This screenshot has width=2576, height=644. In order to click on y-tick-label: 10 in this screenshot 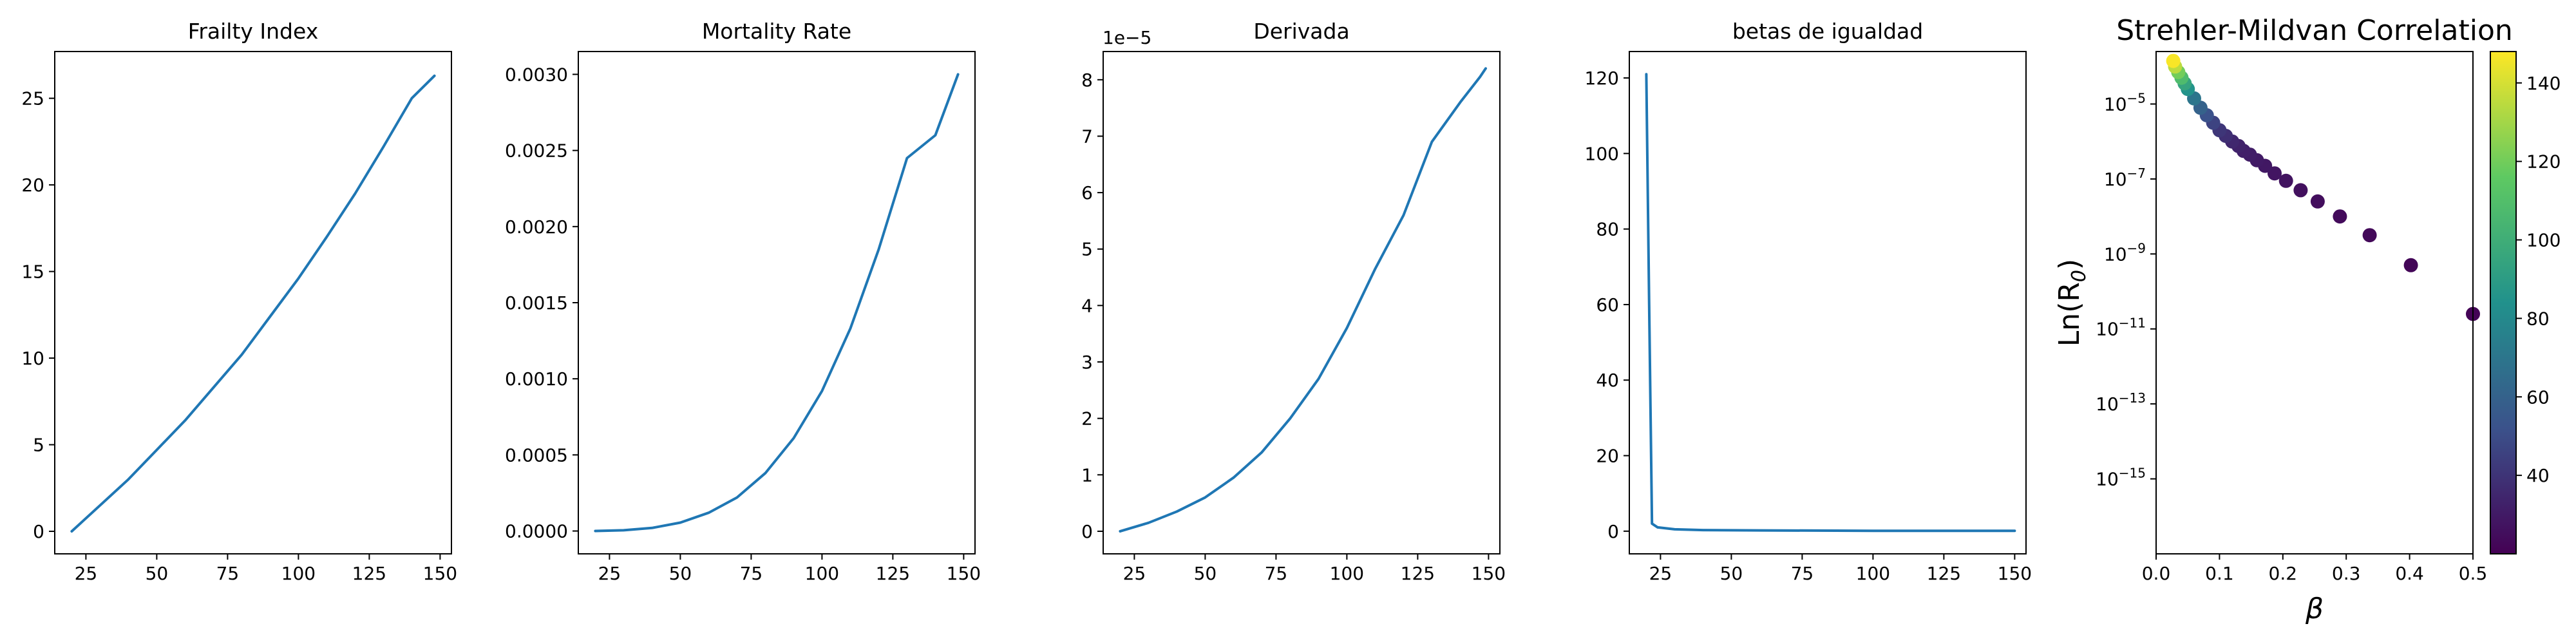, I will do `click(32, 358)`.